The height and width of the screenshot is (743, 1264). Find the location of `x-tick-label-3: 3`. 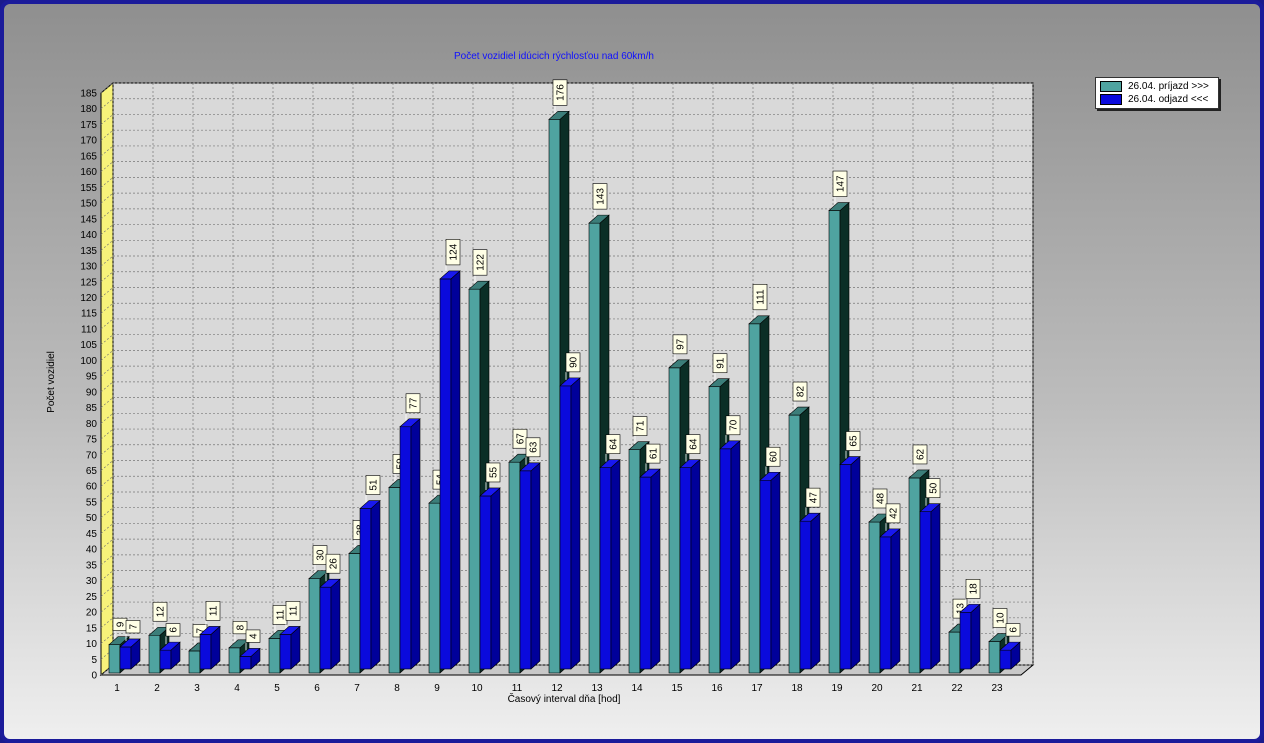

x-tick-label-3: 3 is located at coordinates (197, 688).